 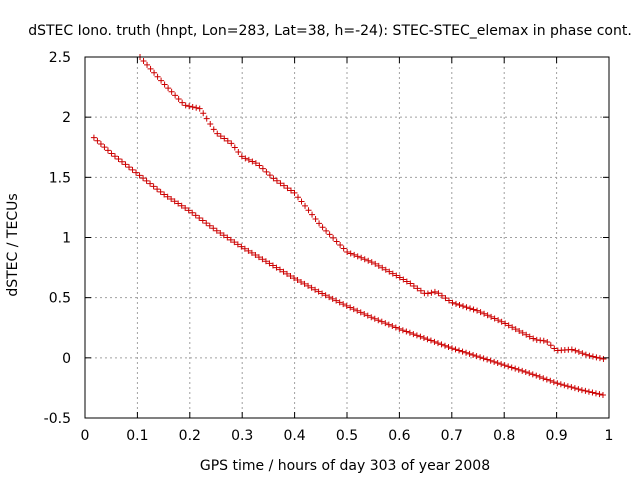 What do you see at coordinates (66, 118) in the screenshot?
I see `y-tick-label: 2` at bounding box center [66, 118].